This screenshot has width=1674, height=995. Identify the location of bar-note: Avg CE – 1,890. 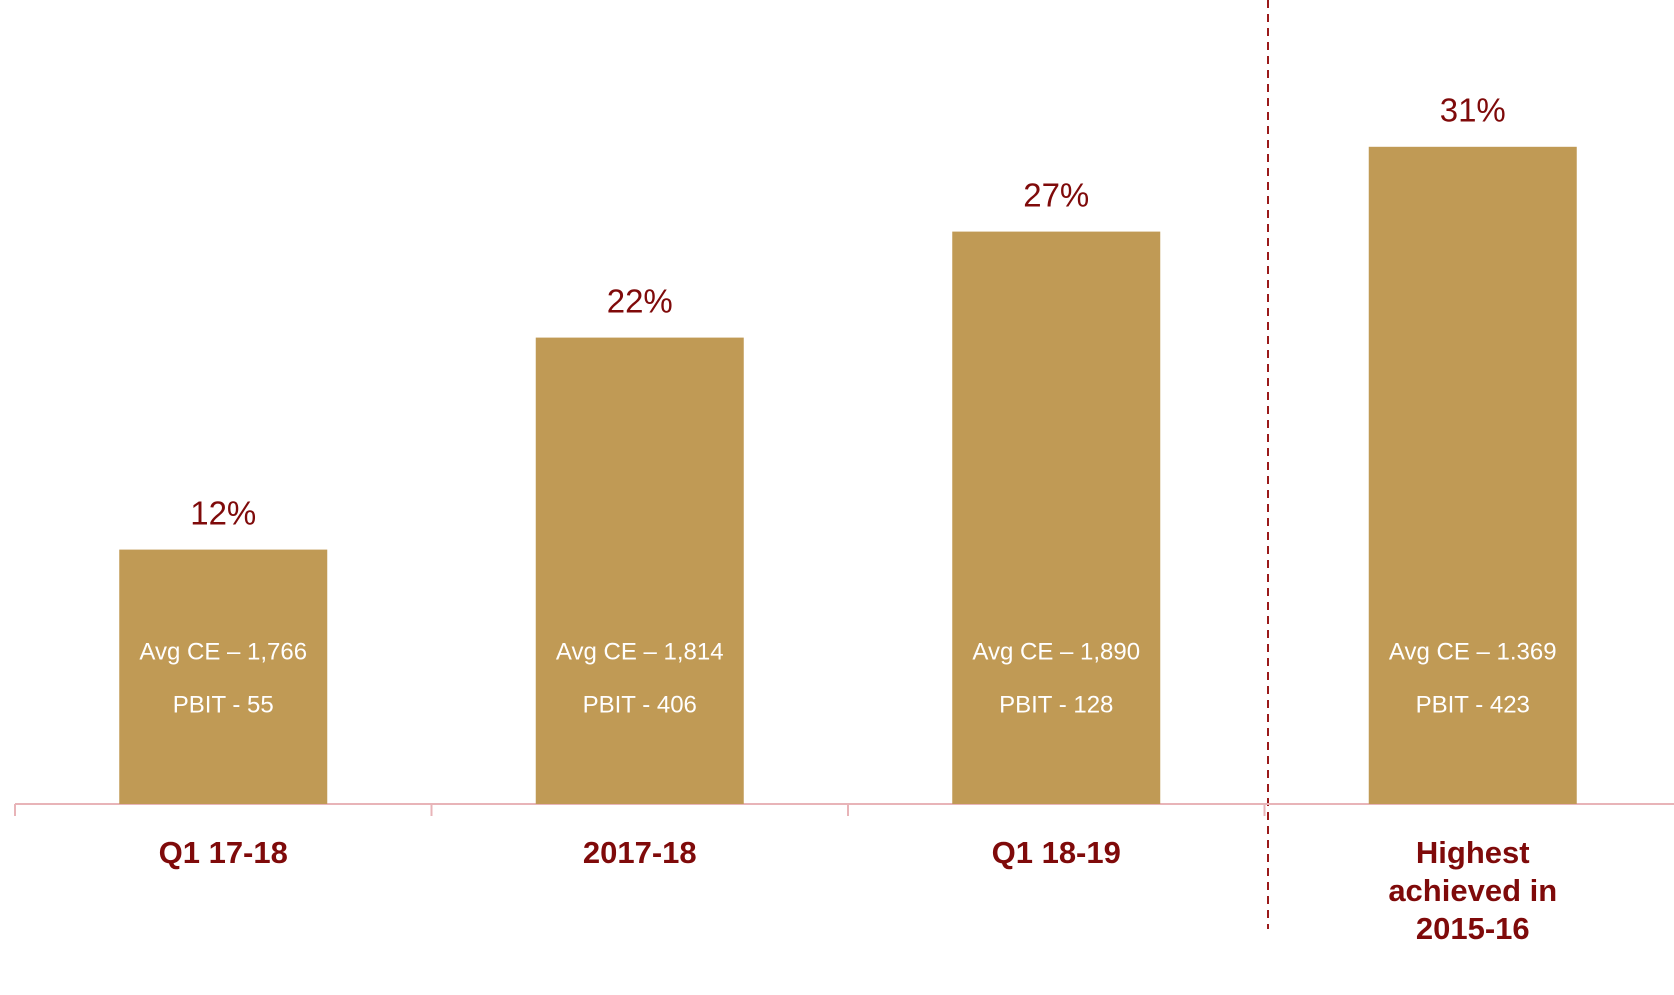
(1056, 651).